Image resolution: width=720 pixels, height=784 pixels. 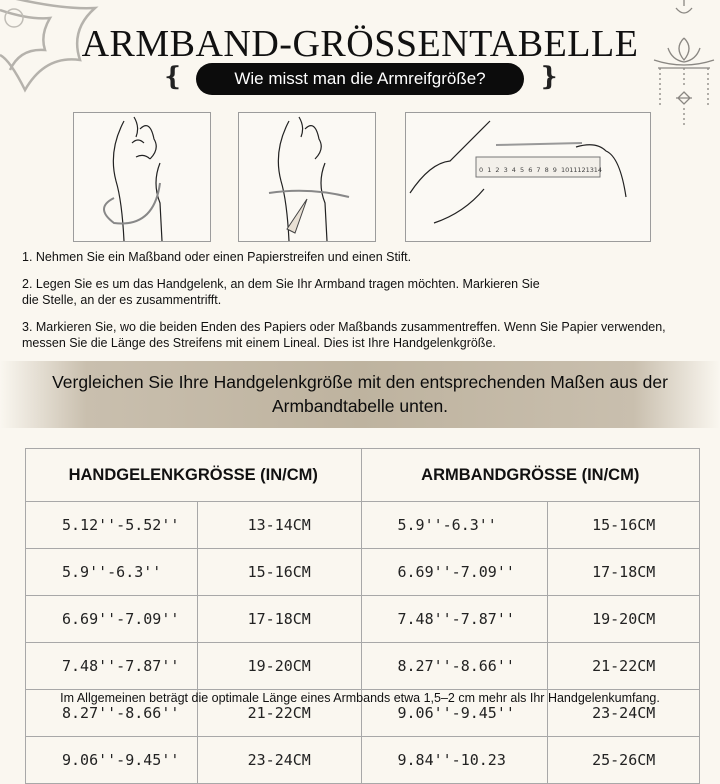 What do you see at coordinates (530, 475) in the screenshot?
I see `header-bracelet-size: ARMBANDGRÖSSE (IN/CM)` at bounding box center [530, 475].